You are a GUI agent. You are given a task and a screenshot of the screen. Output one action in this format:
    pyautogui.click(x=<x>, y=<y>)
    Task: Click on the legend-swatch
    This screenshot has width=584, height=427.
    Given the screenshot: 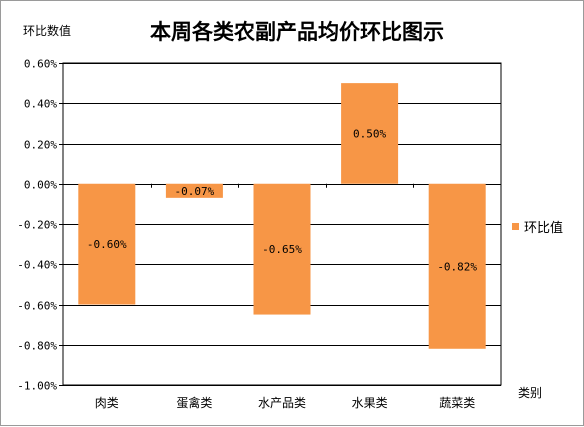 What is the action you would take?
    pyautogui.click(x=515, y=226)
    